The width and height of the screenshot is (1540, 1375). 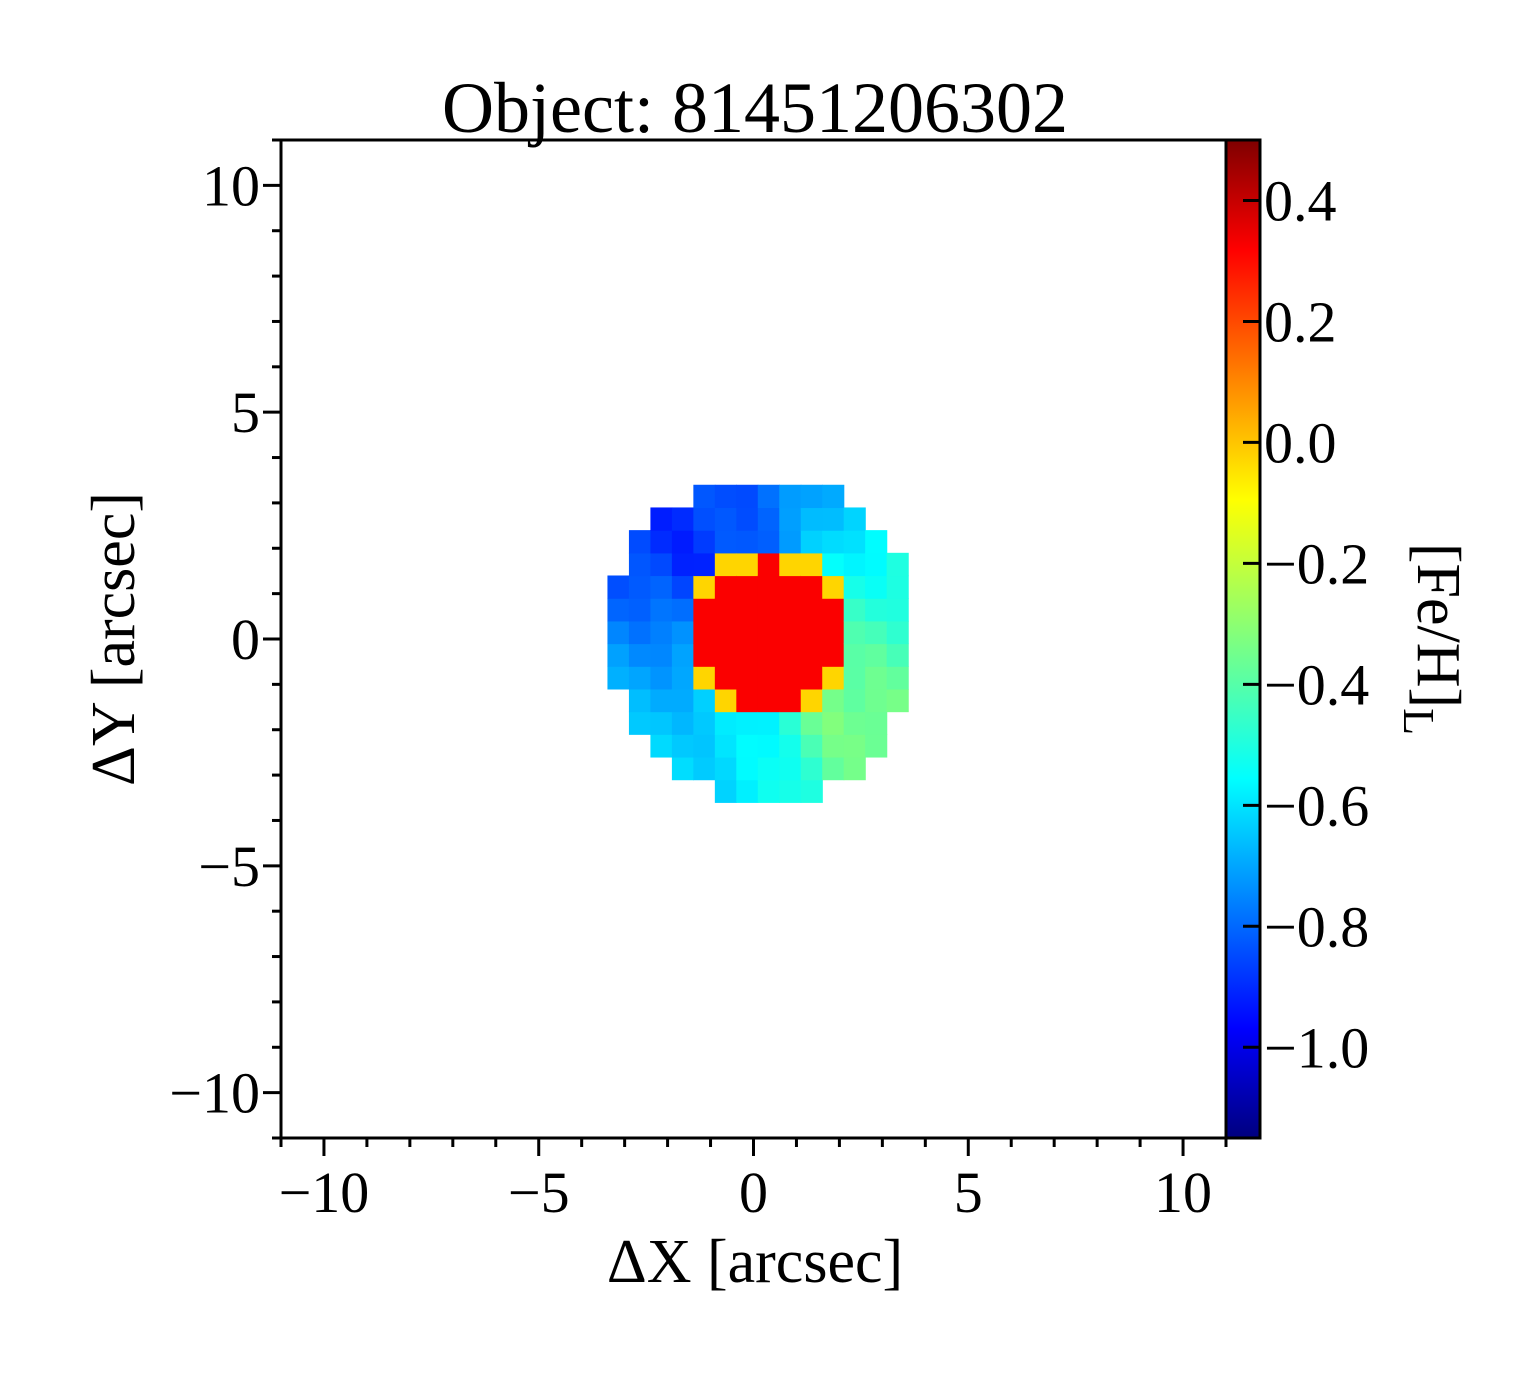 What do you see at coordinates (231, 185) in the screenshot?
I see `y-tick-label: 10` at bounding box center [231, 185].